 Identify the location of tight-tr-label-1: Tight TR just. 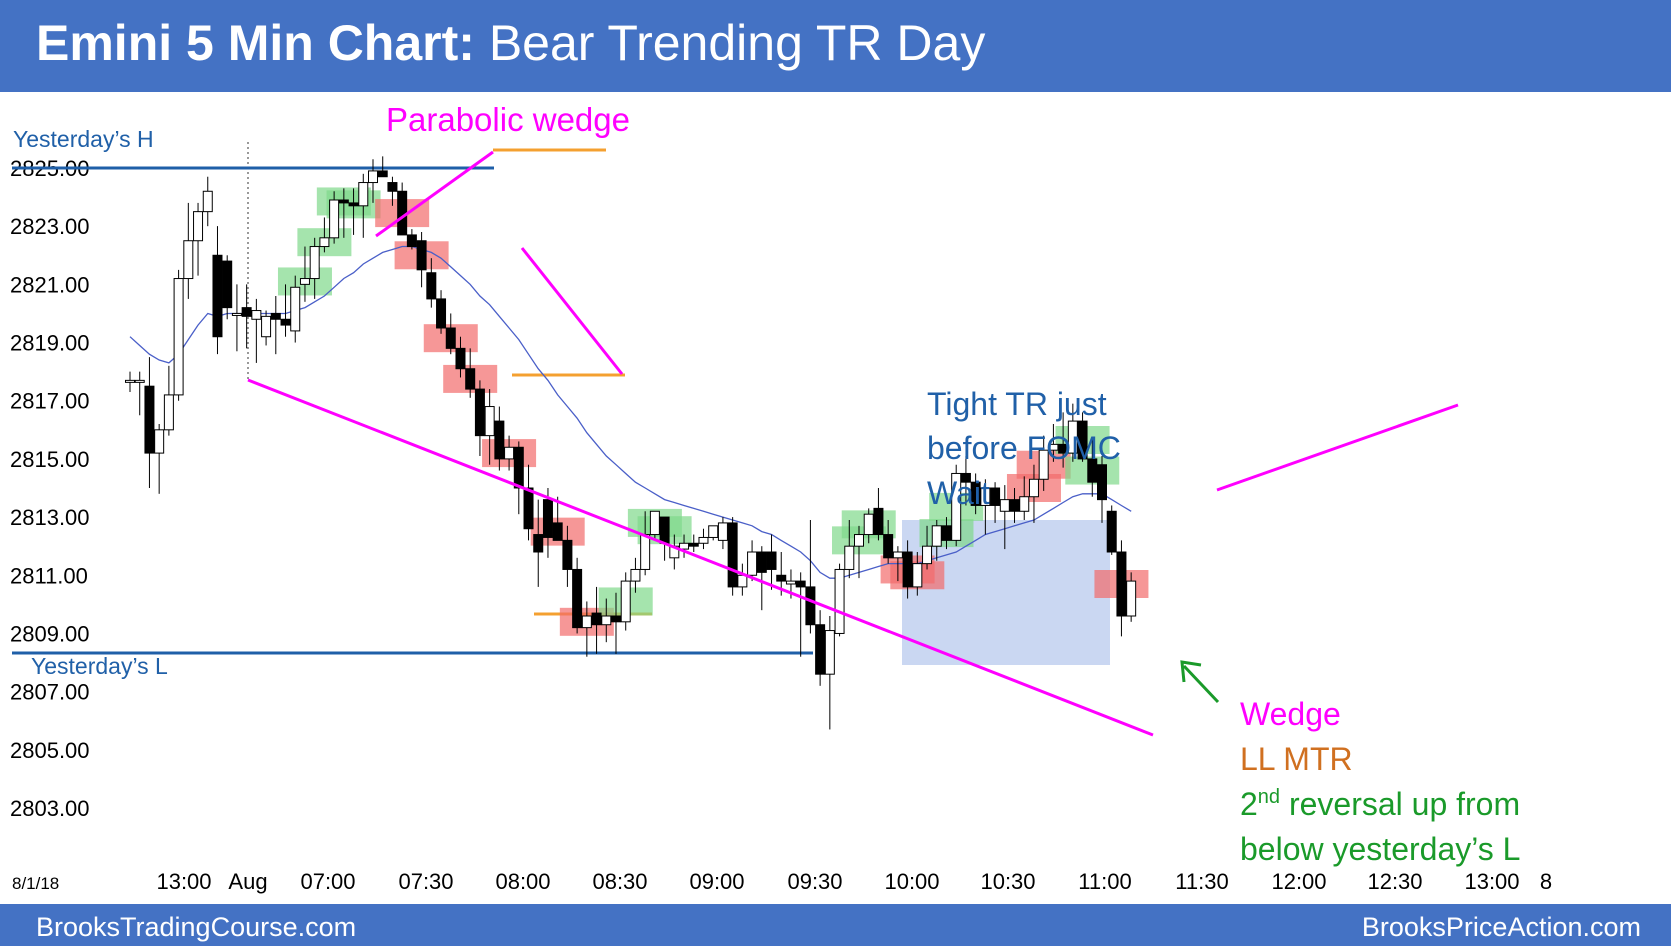
(1017, 404).